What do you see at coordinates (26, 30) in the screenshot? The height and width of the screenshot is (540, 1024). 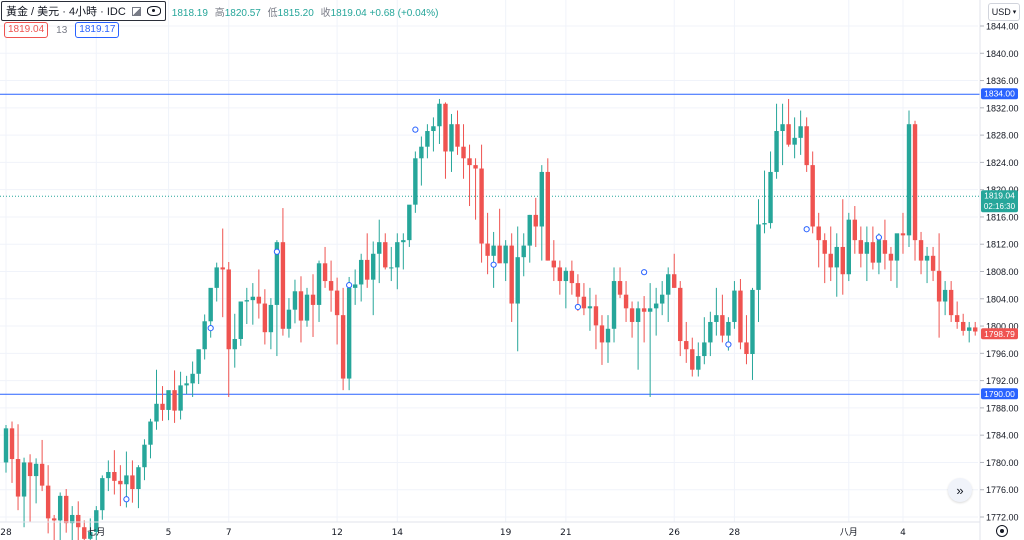 I see `bid-price: 1819.04` at bounding box center [26, 30].